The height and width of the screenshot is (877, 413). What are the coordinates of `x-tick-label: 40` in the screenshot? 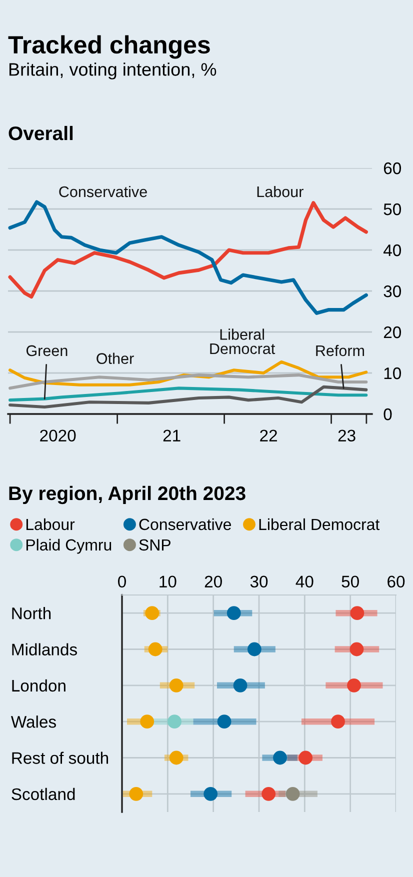 It's located at (305, 582).